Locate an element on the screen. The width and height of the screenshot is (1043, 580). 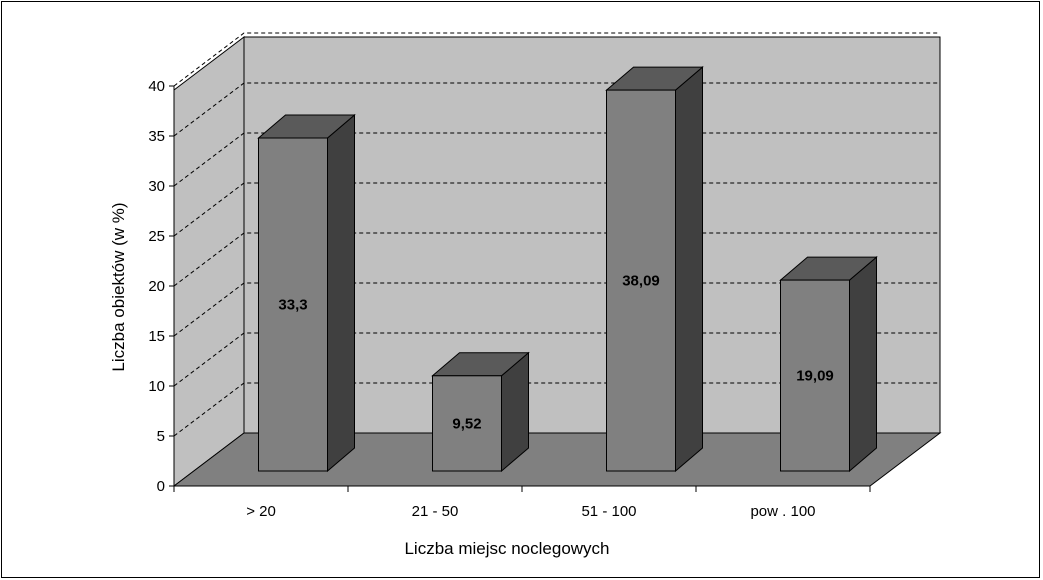
side-wall is located at coordinates (209, 261).